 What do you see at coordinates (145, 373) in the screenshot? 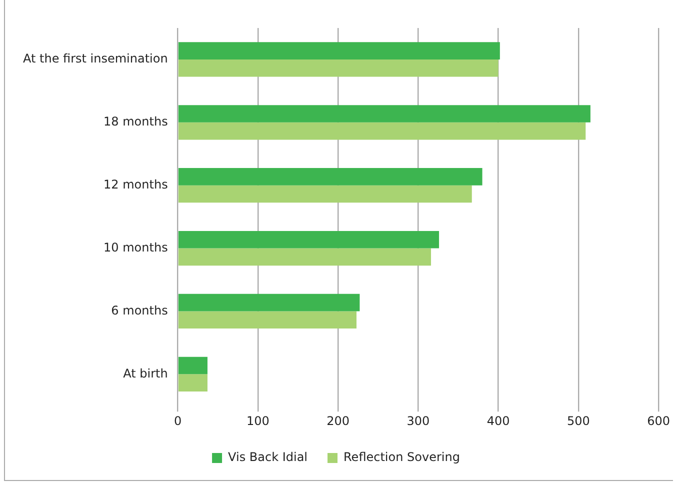
I see `y-tick-label: At birth` at bounding box center [145, 373].